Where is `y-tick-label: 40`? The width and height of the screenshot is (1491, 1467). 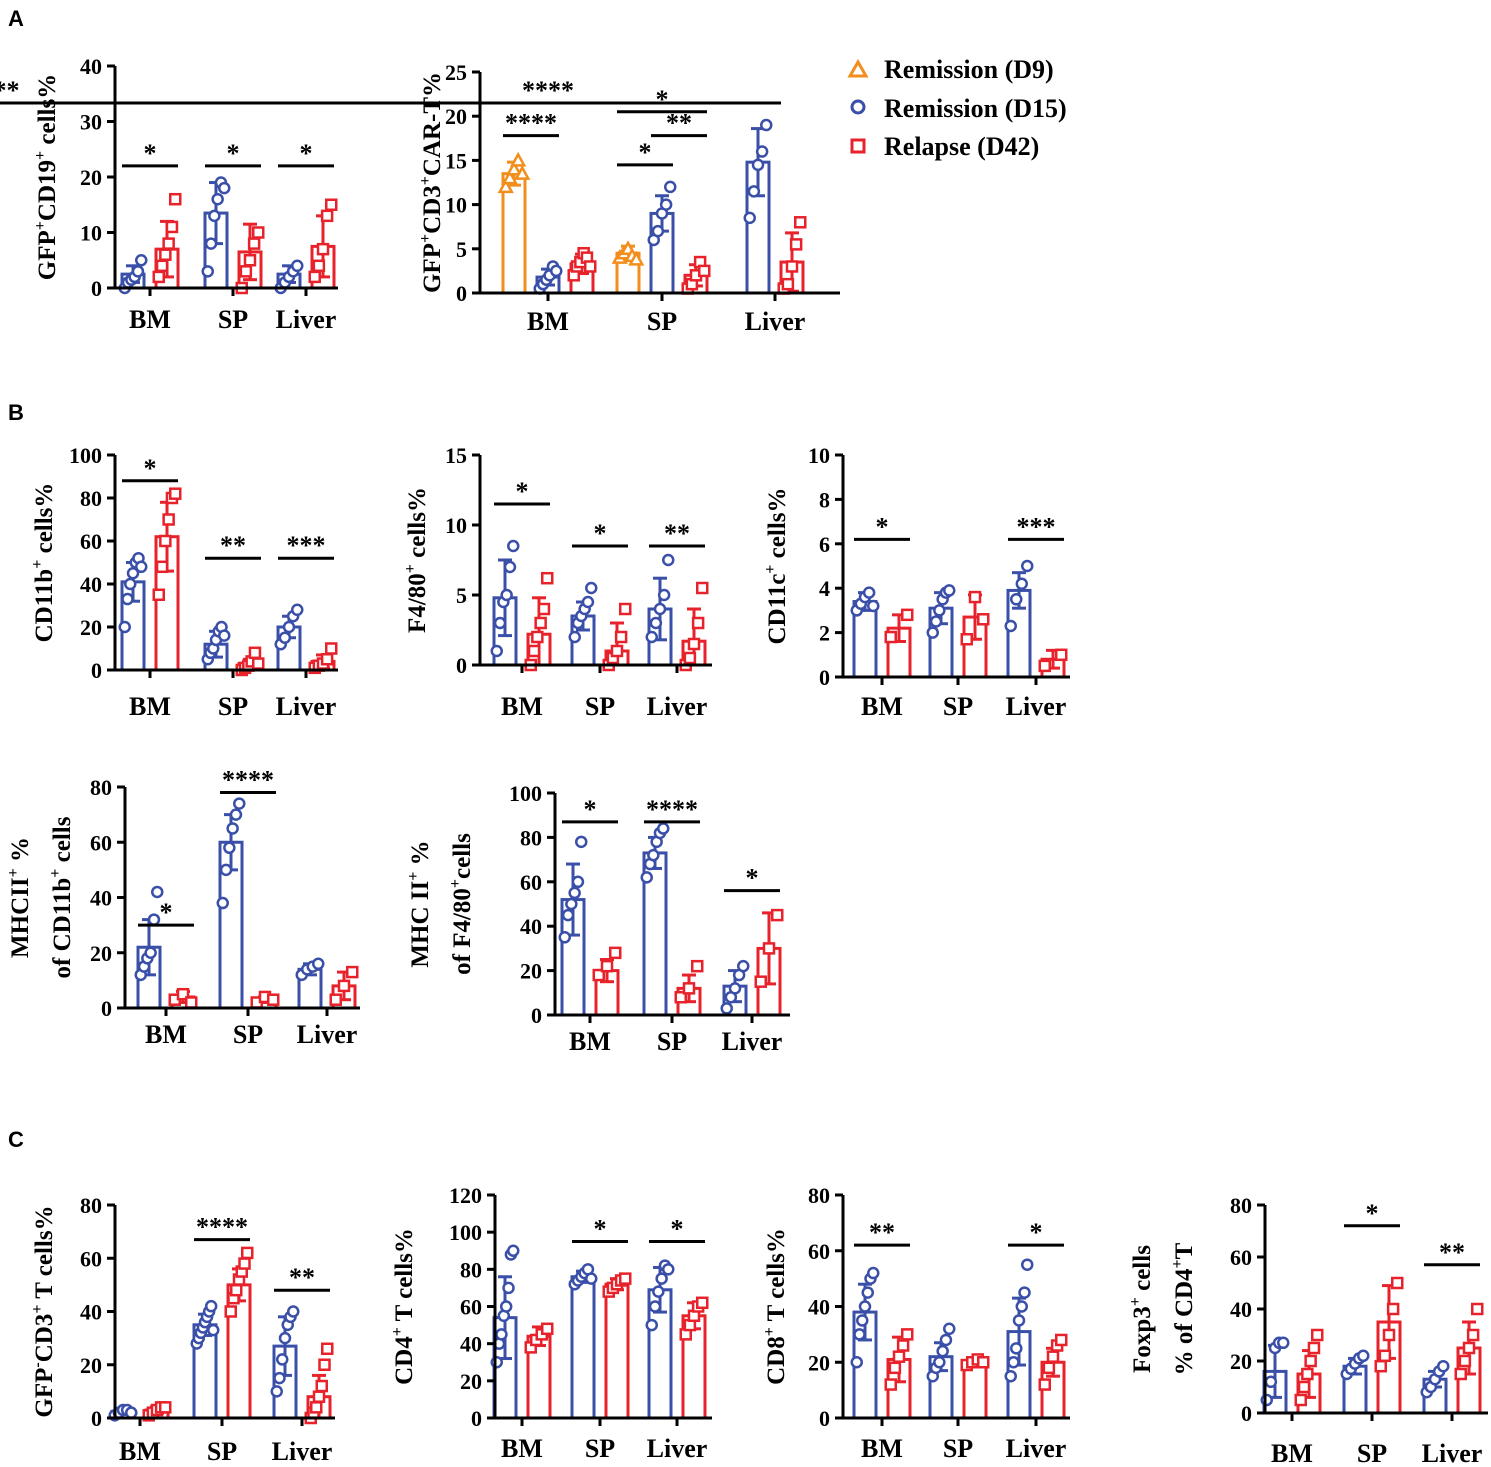
y-tick-label: 40 is located at coordinates (91, 66).